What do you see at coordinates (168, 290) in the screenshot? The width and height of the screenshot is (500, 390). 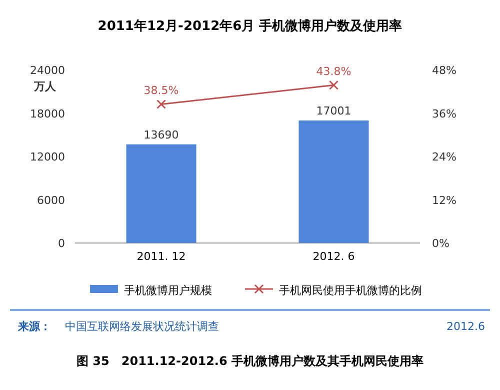 I see `legend-label: 手机微博用户规模` at bounding box center [168, 290].